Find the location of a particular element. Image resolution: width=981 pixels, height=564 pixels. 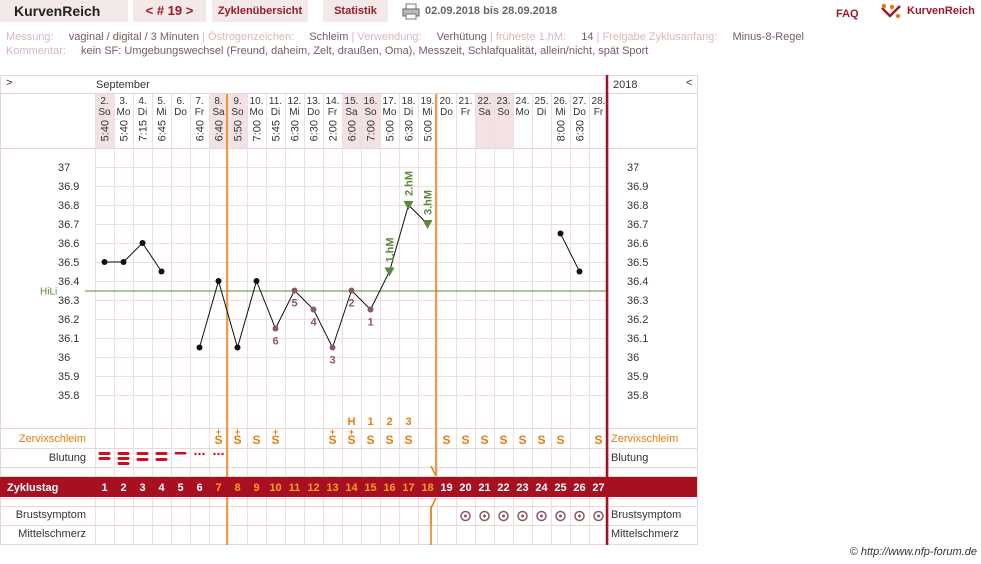

day-weekday: Mi is located at coordinates (294, 112).